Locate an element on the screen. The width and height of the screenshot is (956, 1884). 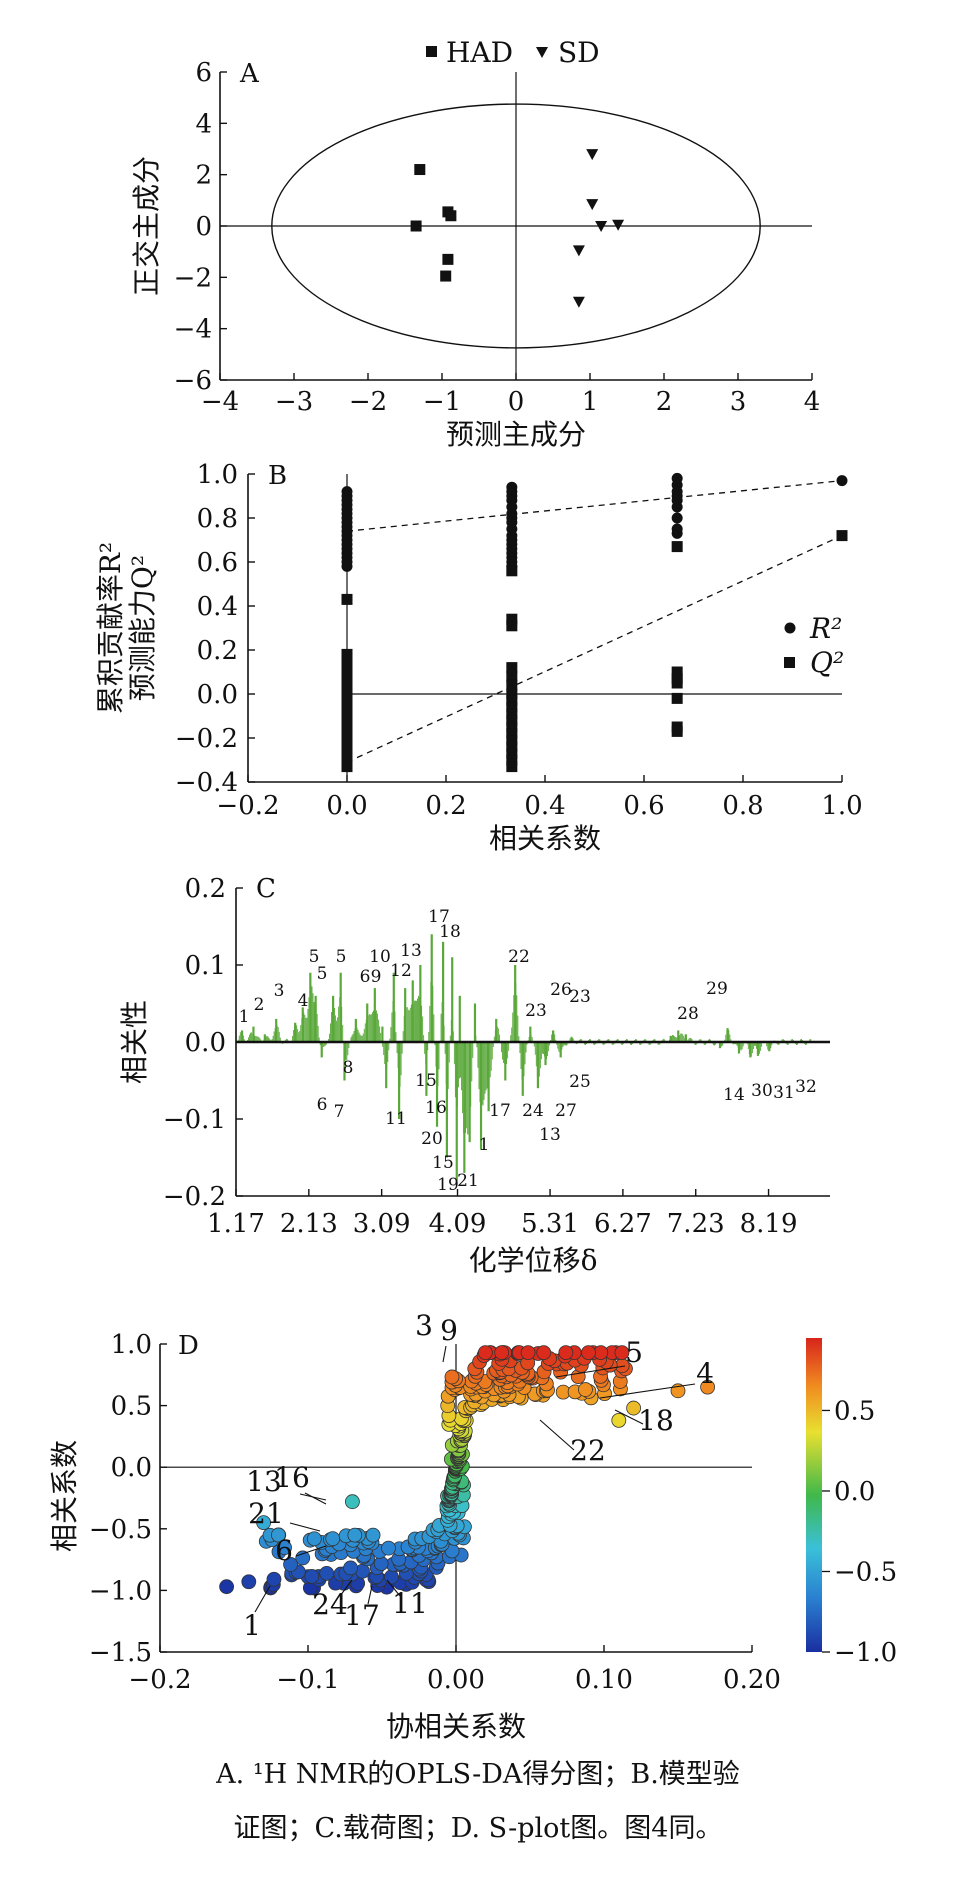
x-tick-label: 0.10 is located at coordinates (604, 1680).